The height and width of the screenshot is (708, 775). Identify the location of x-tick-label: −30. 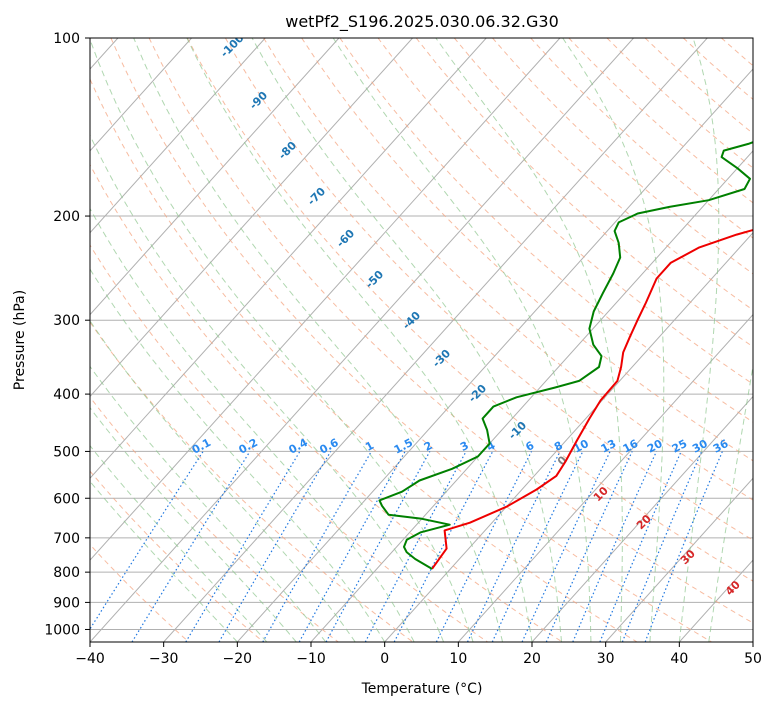
(164, 659).